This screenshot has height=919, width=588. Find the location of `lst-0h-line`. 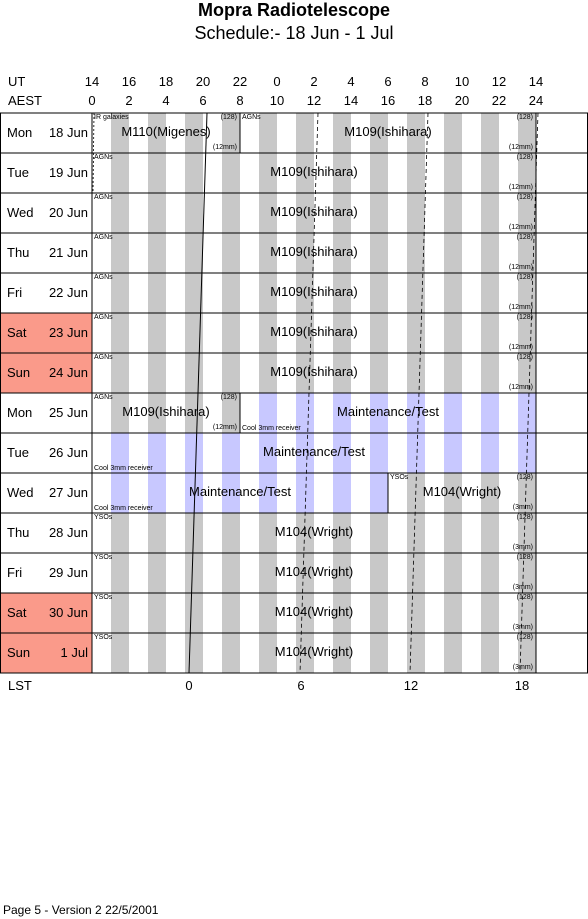

lst-0h-line is located at coordinates (198, 393).